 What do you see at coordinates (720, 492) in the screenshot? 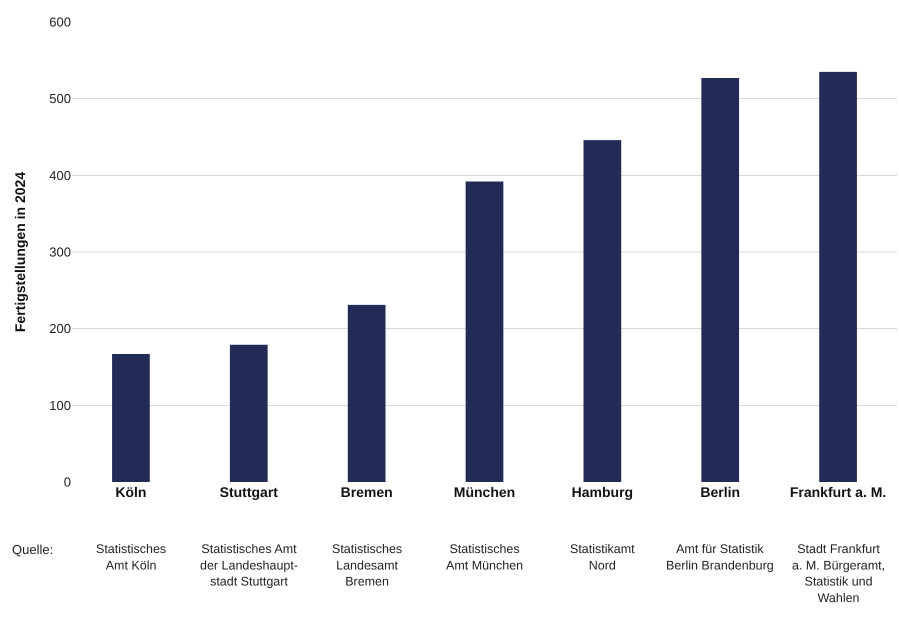
I see `x-tick-label: Berlin` at bounding box center [720, 492].